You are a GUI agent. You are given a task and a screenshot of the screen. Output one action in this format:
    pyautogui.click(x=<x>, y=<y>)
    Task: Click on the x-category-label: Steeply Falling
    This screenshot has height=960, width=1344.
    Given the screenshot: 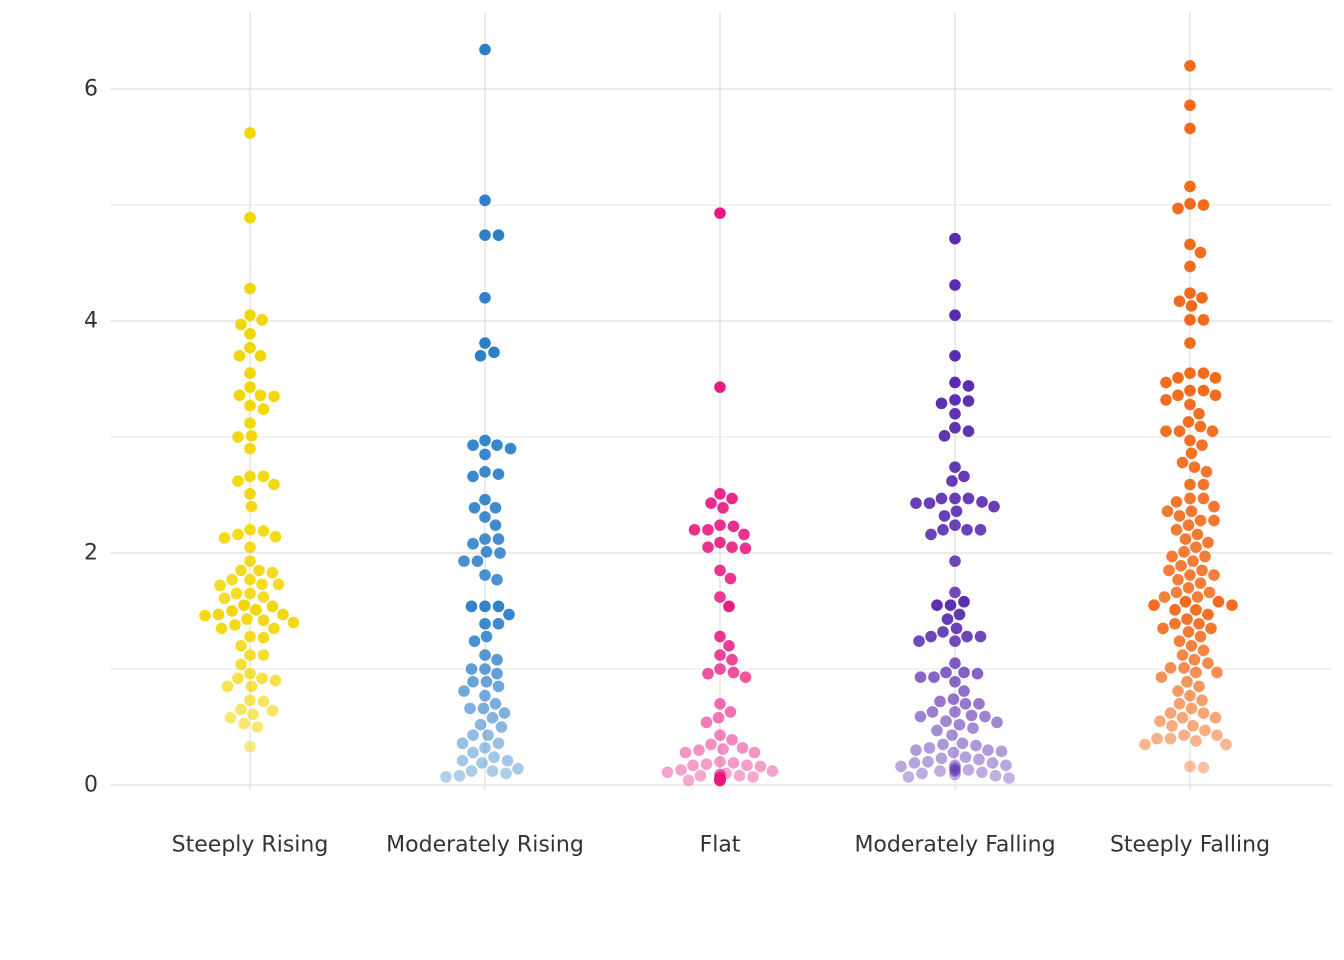 What is the action you would take?
    pyautogui.click(x=1190, y=845)
    